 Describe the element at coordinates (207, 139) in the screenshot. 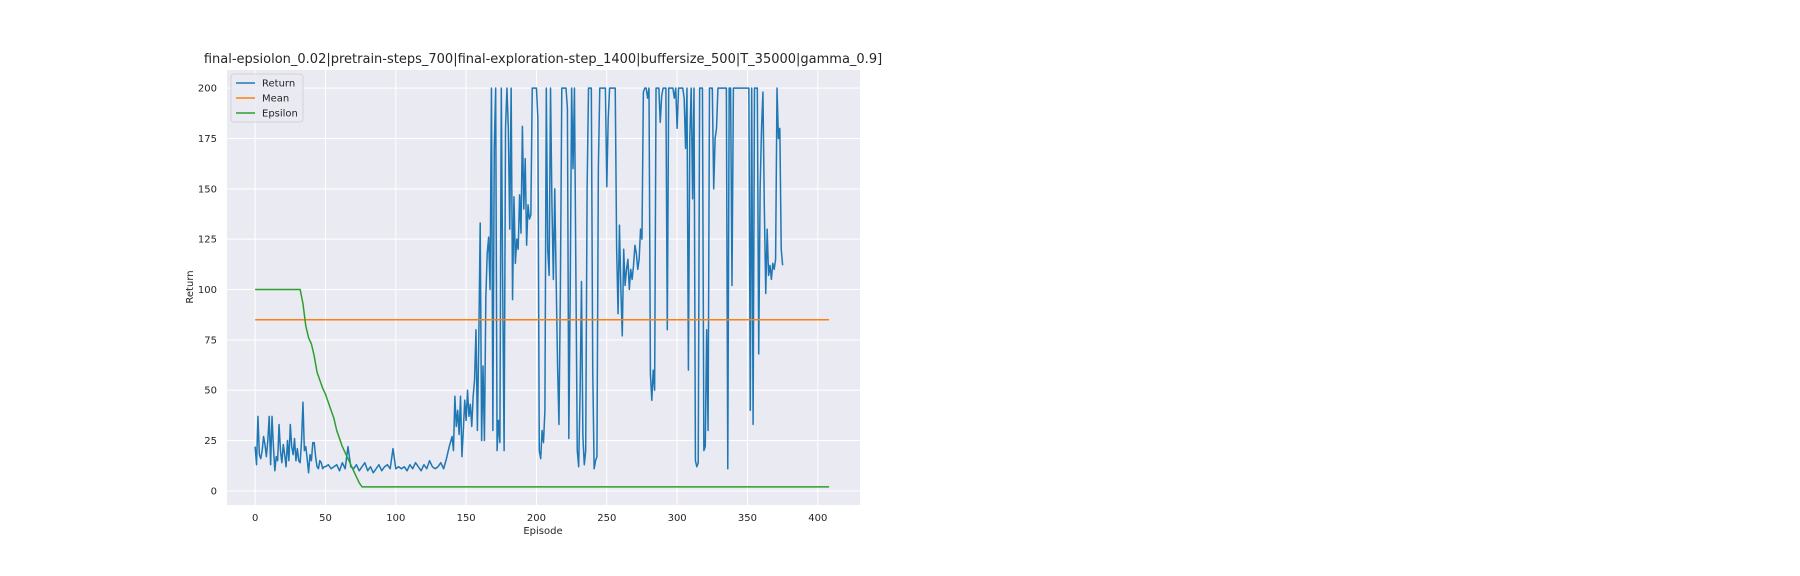

I see `y-tick-label: 175` at that location.